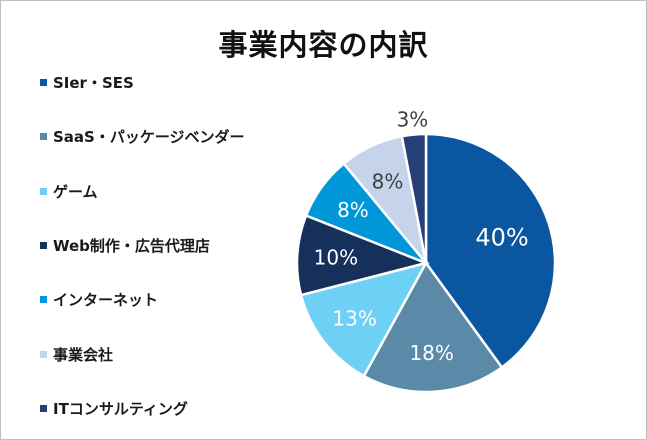 Image resolution: width=647 pixels, height=440 pixels. I want to click on legend-label: SaaS・パッケージベンダー, so click(149, 137).